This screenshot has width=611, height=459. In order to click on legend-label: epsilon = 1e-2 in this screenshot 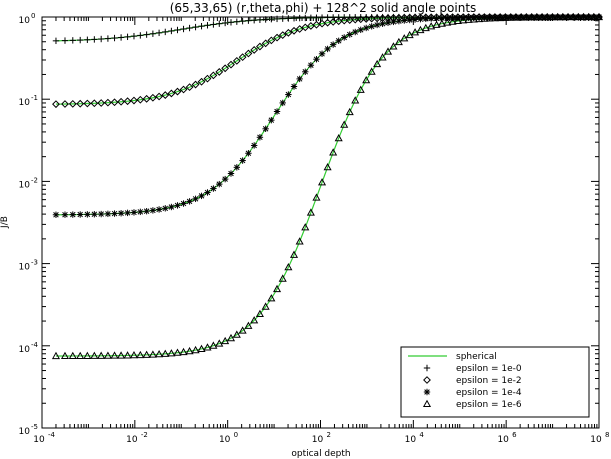, I will do `click(489, 381)`.